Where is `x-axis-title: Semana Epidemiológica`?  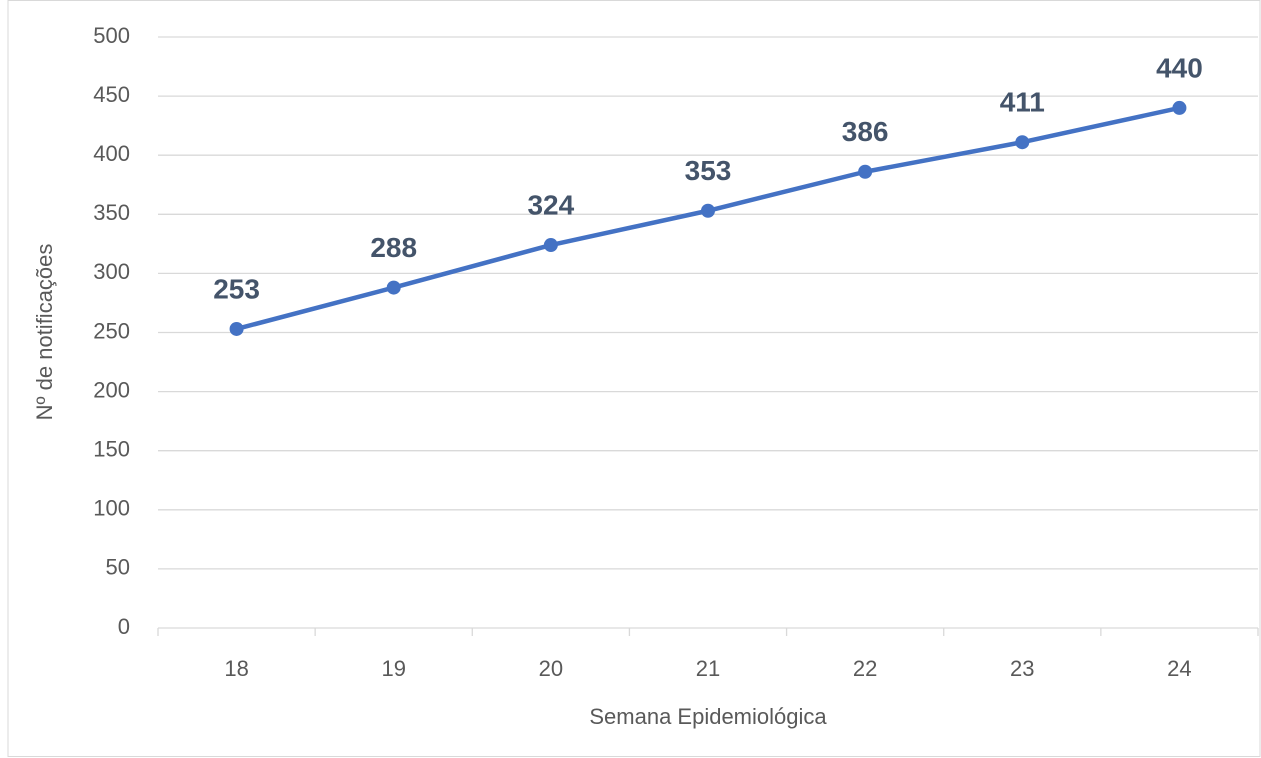
x-axis-title: Semana Epidemiológica is located at coordinates (708, 716).